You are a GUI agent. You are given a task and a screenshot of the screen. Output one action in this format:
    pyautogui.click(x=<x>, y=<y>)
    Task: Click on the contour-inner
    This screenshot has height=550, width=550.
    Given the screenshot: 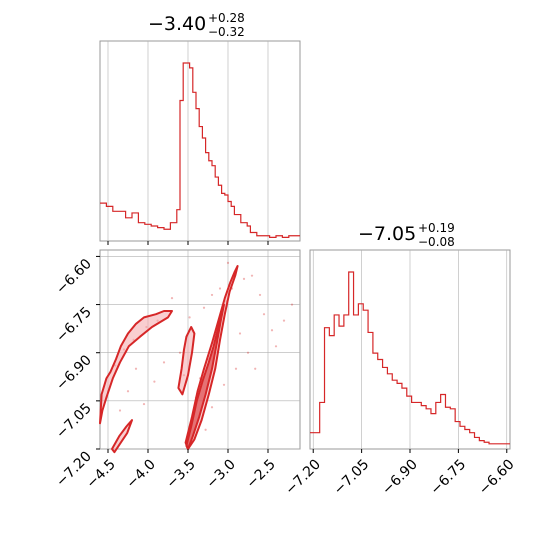 What is the action you would take?
    pyautogui.click(x=205, y=376)
    